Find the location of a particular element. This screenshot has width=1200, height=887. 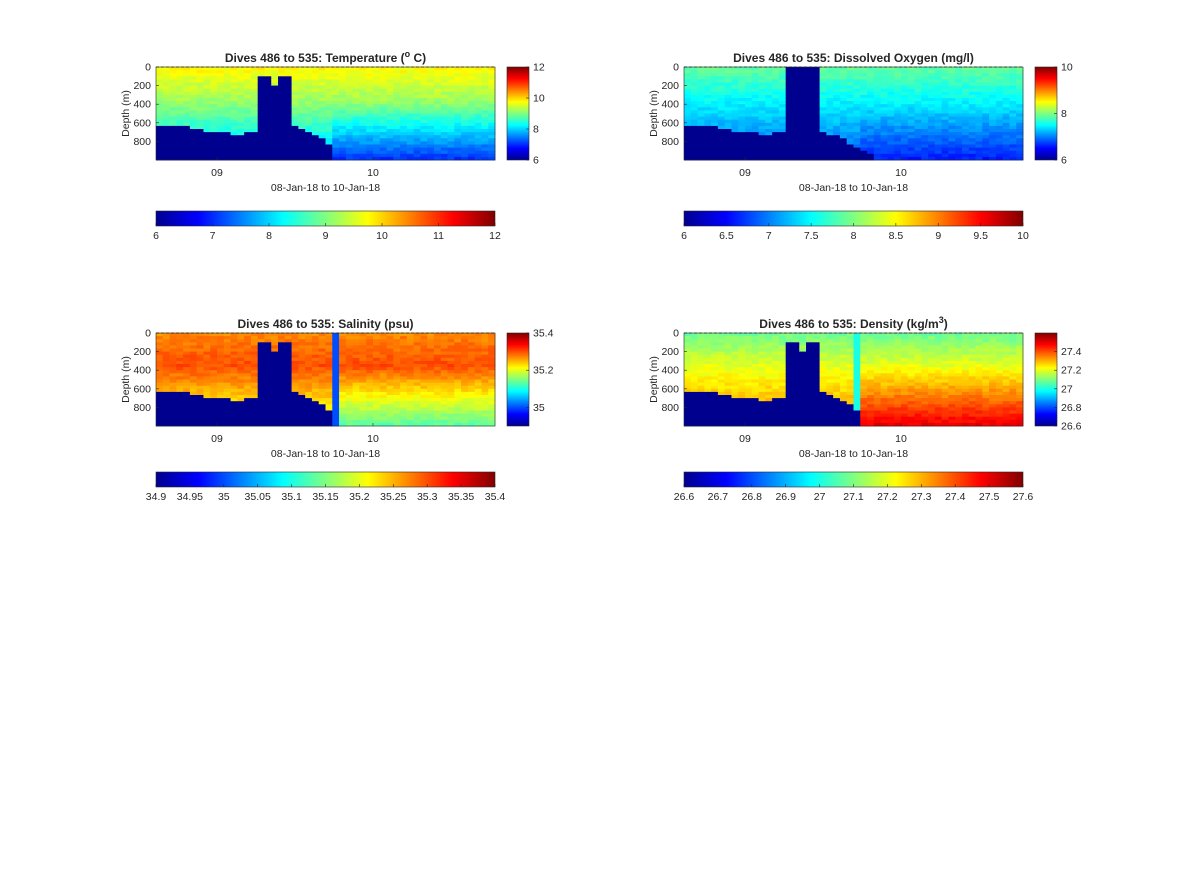

side-colorbar-label: 35 is located at coordinates (539, 408).